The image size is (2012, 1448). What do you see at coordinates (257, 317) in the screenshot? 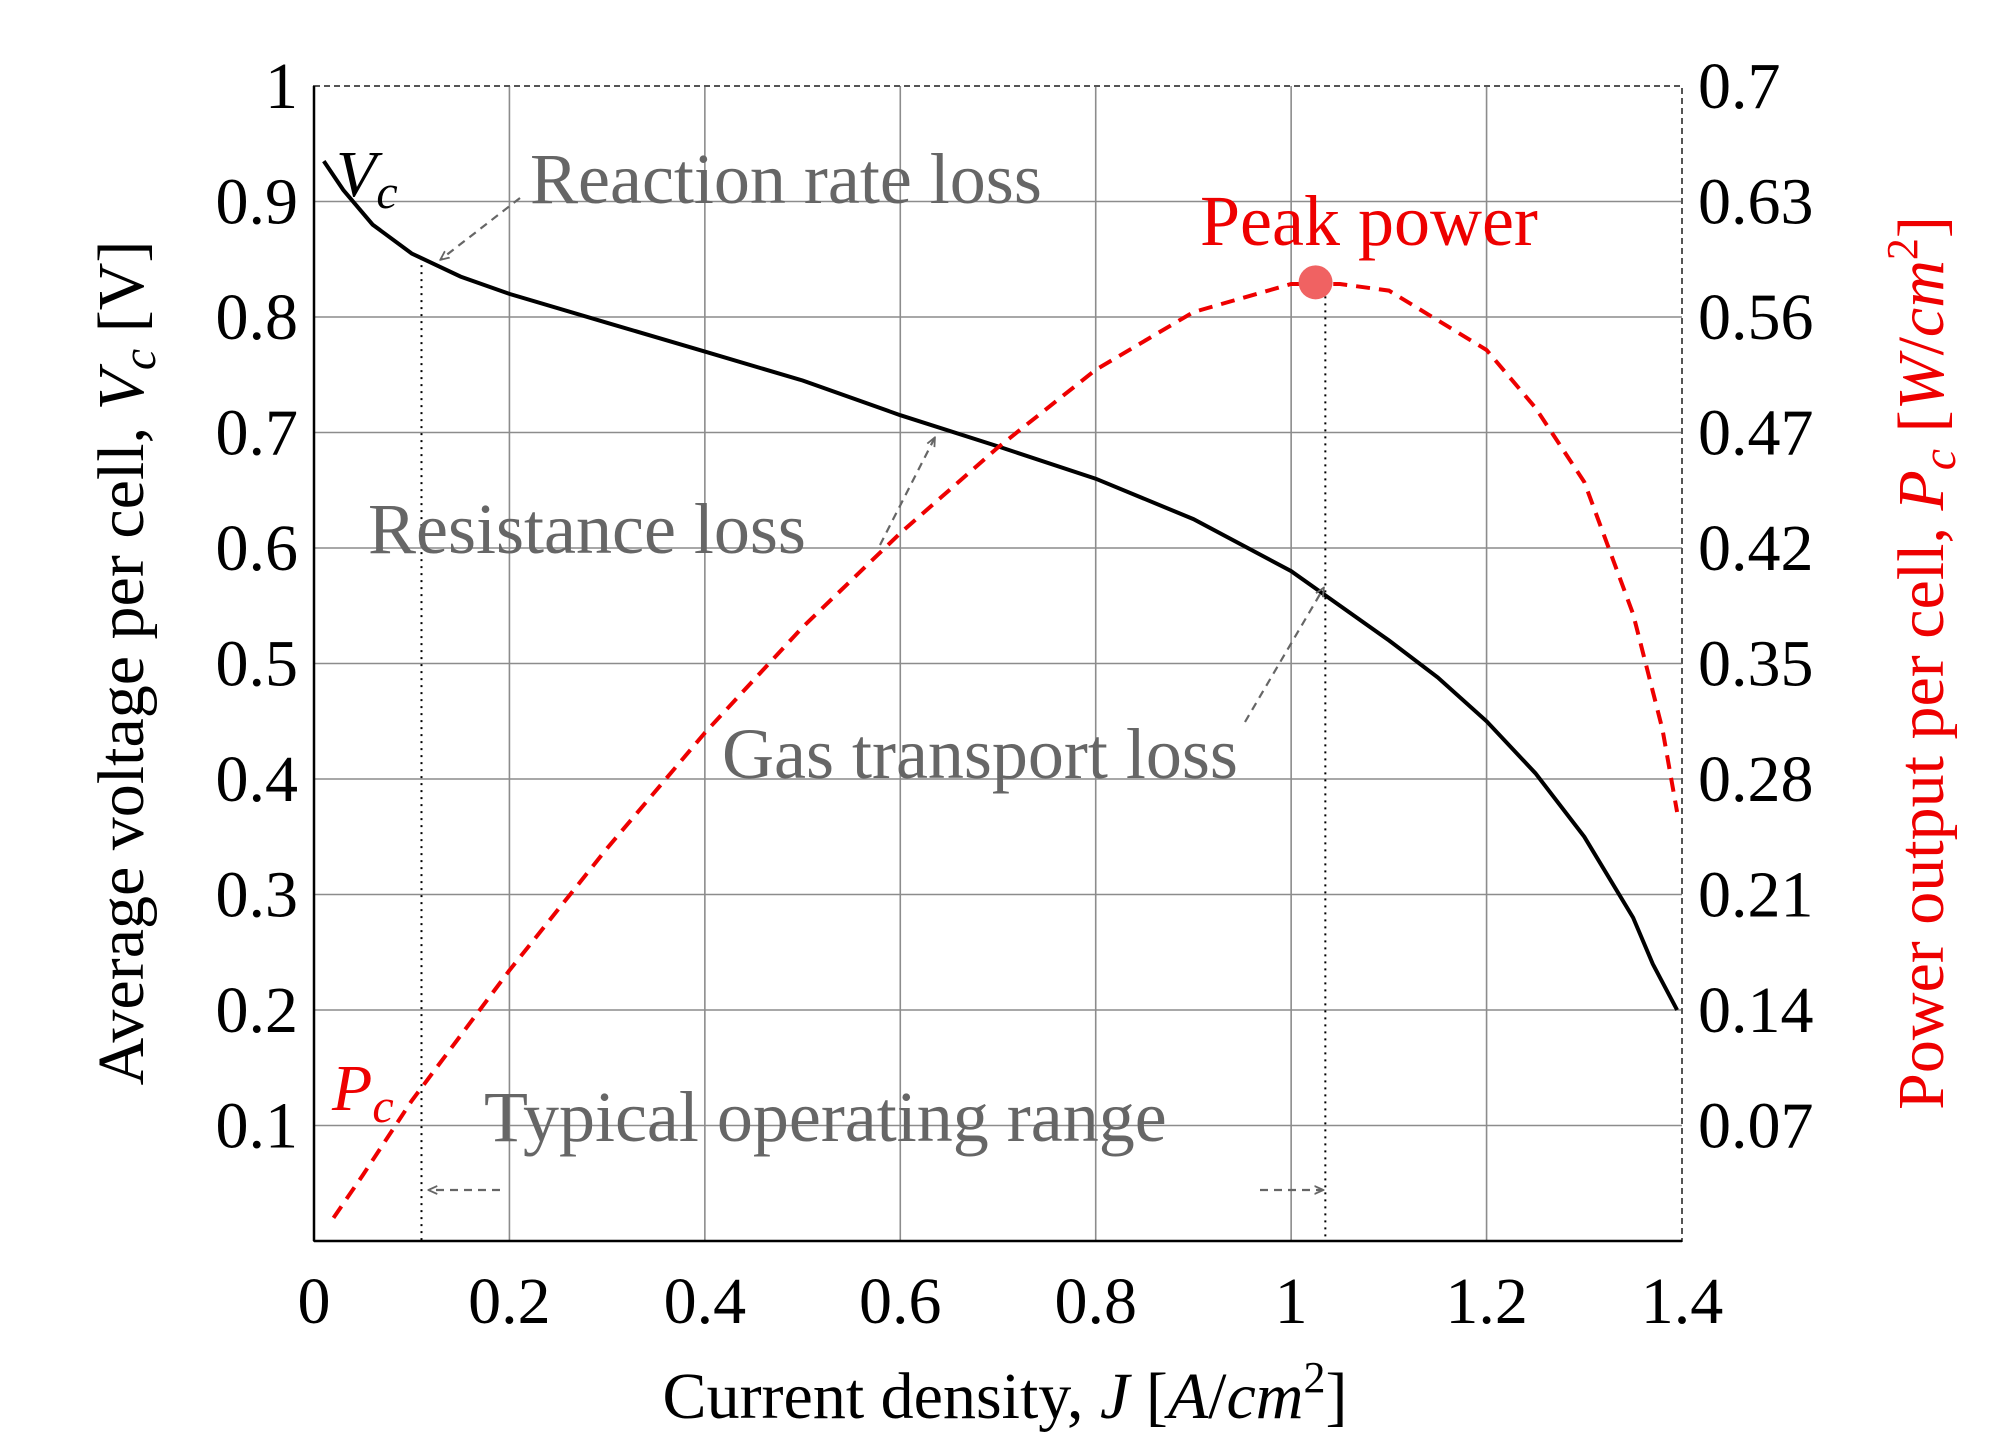
I see `y-left-tick-label: 0.8` at bounding box center [257, 317].